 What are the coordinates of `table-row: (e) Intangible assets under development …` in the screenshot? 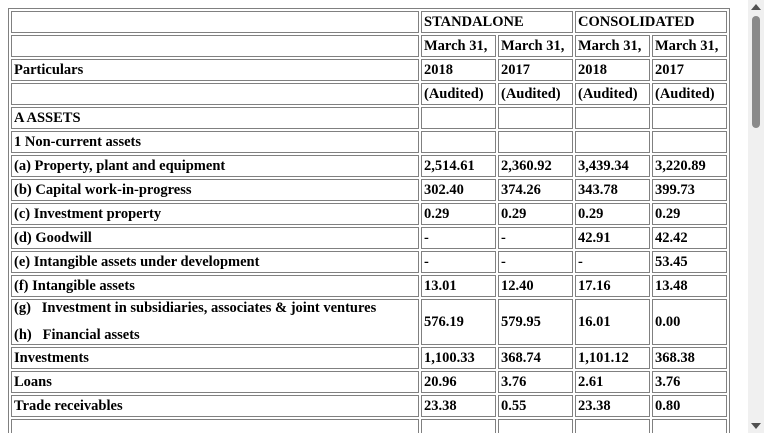 It's located at (369, 262).